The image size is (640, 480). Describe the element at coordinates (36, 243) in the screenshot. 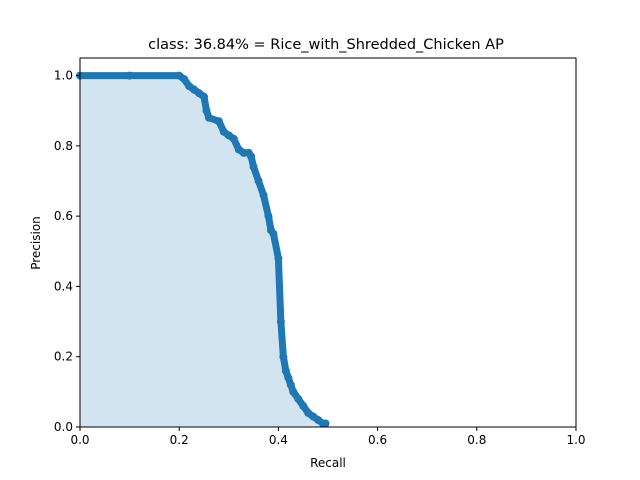

I see `y-axis-label: Precision` at that location.